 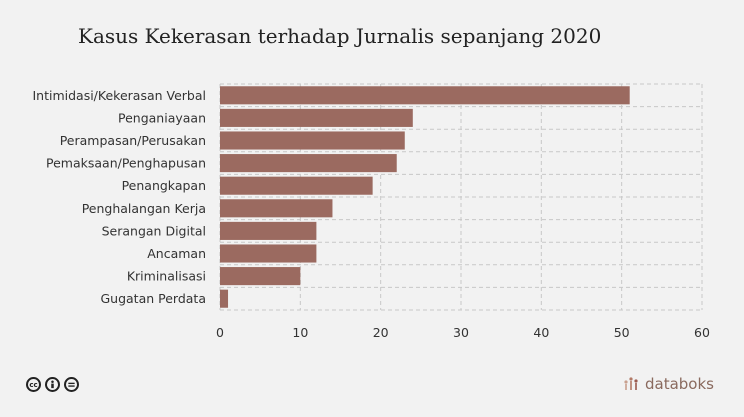 I want to click on x-tick-label: 50, so click(x=622, y=332).